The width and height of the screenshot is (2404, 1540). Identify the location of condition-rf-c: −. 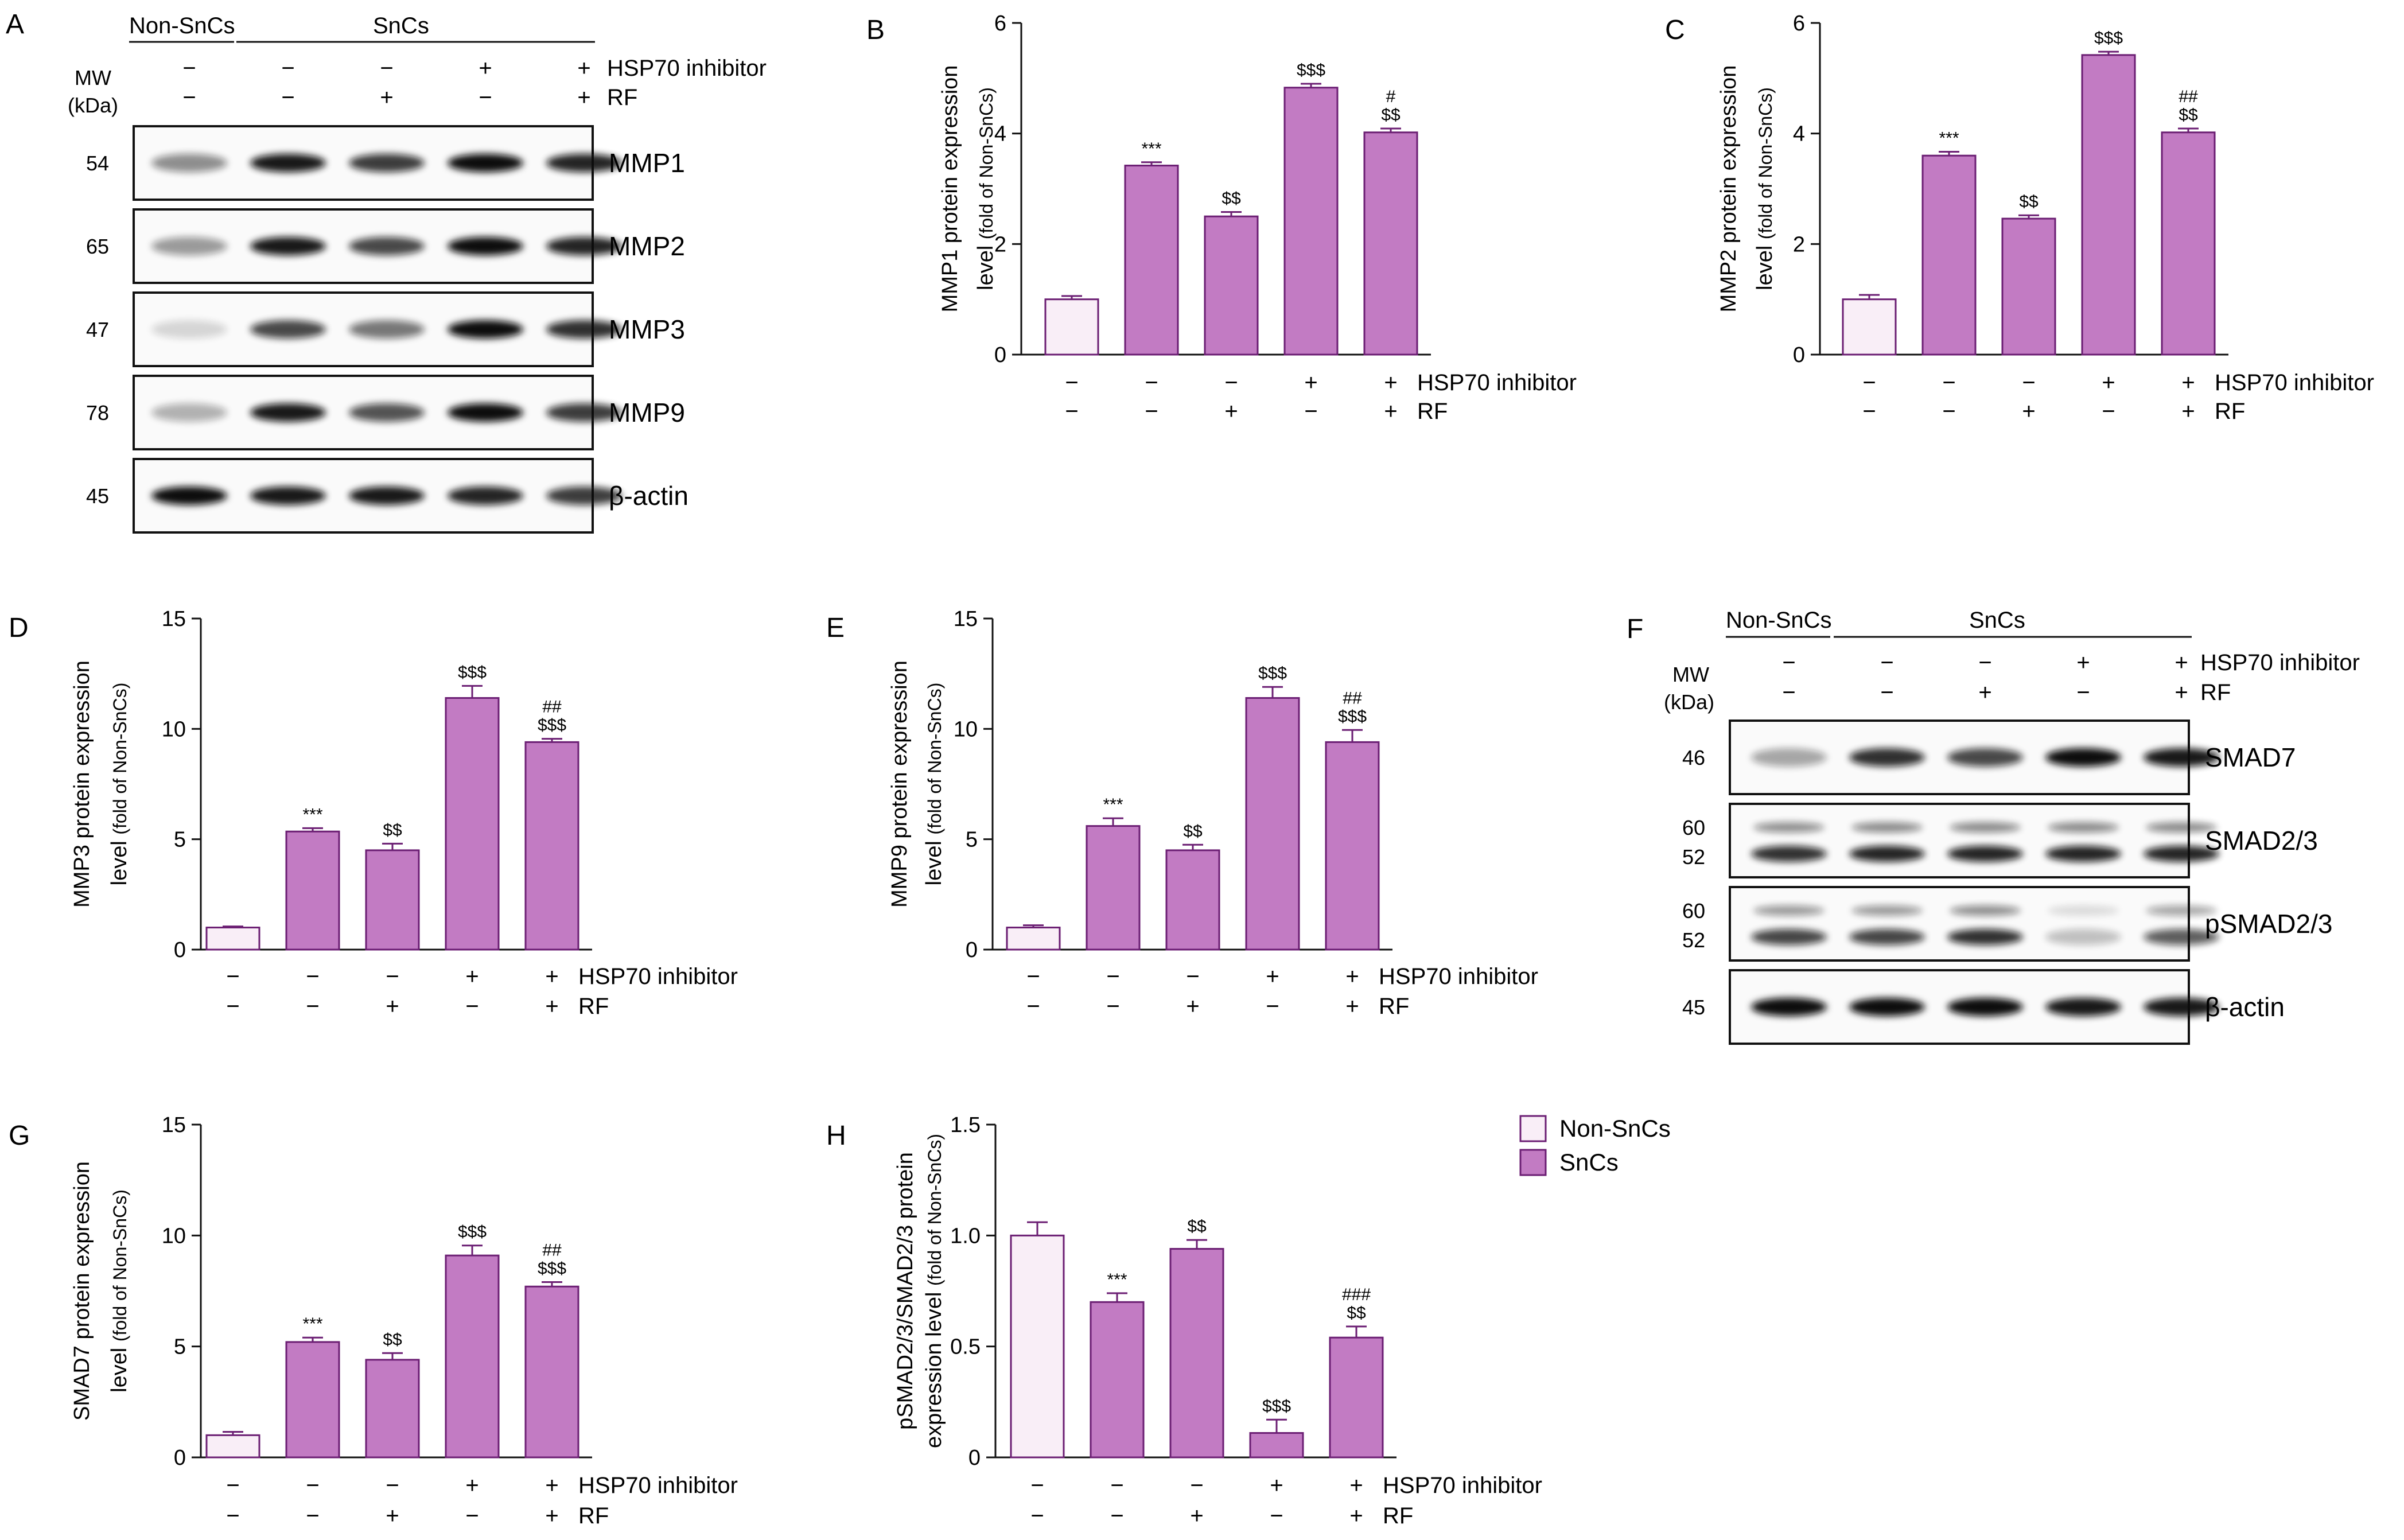
(1948, 411).